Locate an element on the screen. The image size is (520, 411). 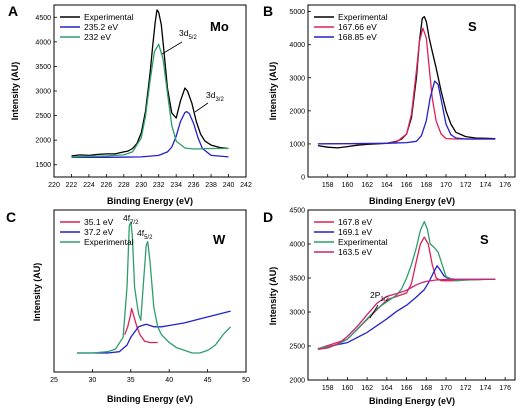
panel-c-legend: 35.1 eV 37.2 eV Experimental is located at coordinates (97, 232).